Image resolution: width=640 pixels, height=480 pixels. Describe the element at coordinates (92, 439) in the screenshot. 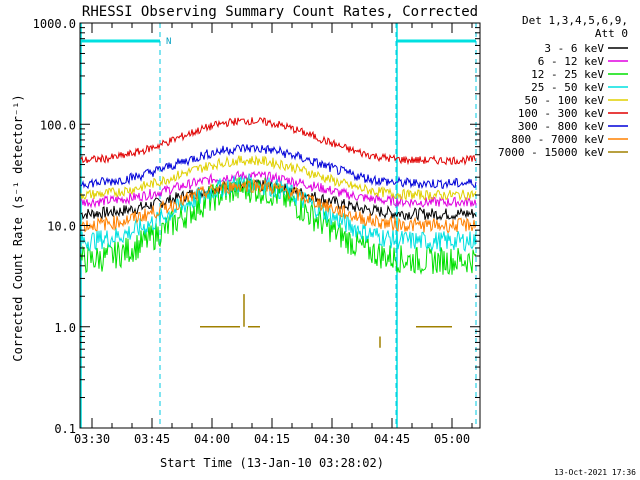

I see `x-tick-label: 03:30` at that location.